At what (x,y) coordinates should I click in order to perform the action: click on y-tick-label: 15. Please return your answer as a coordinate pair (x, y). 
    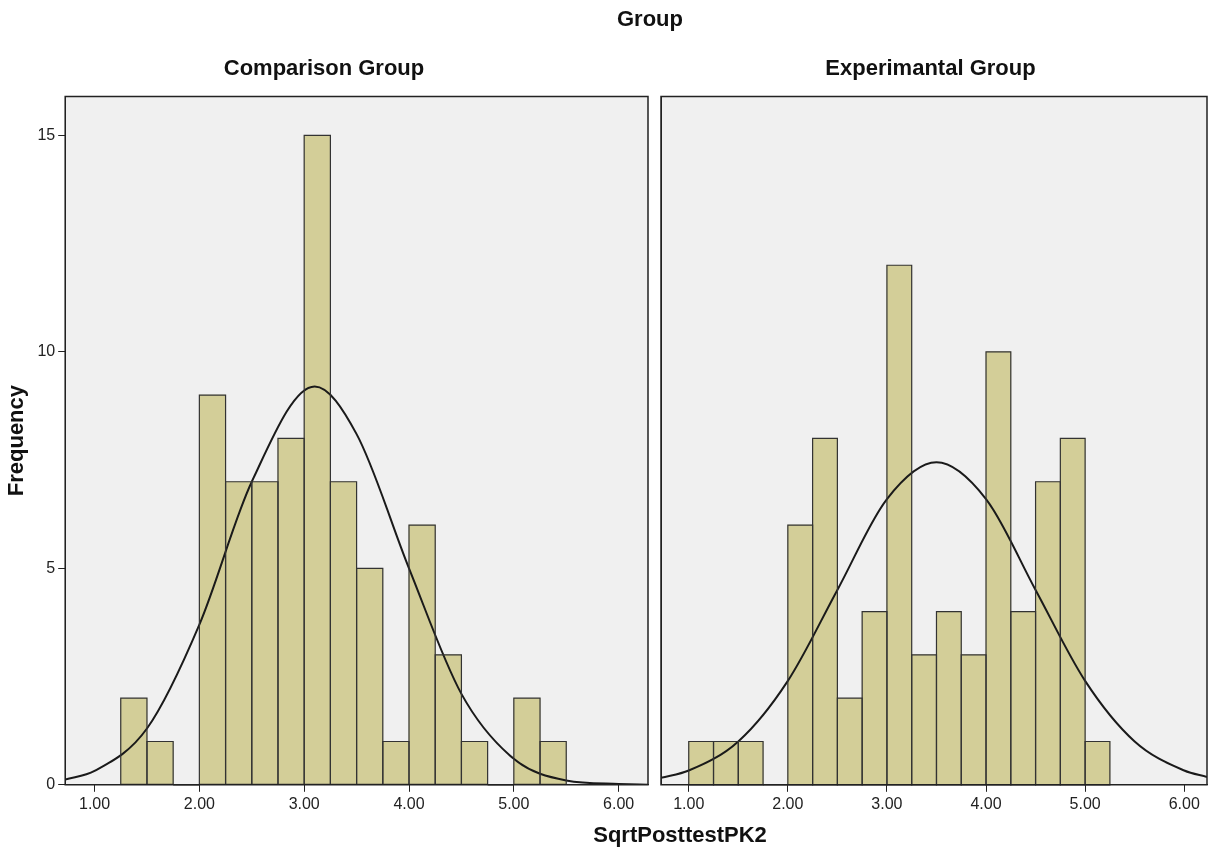
    Looking at the image, I should click on (46, 134).